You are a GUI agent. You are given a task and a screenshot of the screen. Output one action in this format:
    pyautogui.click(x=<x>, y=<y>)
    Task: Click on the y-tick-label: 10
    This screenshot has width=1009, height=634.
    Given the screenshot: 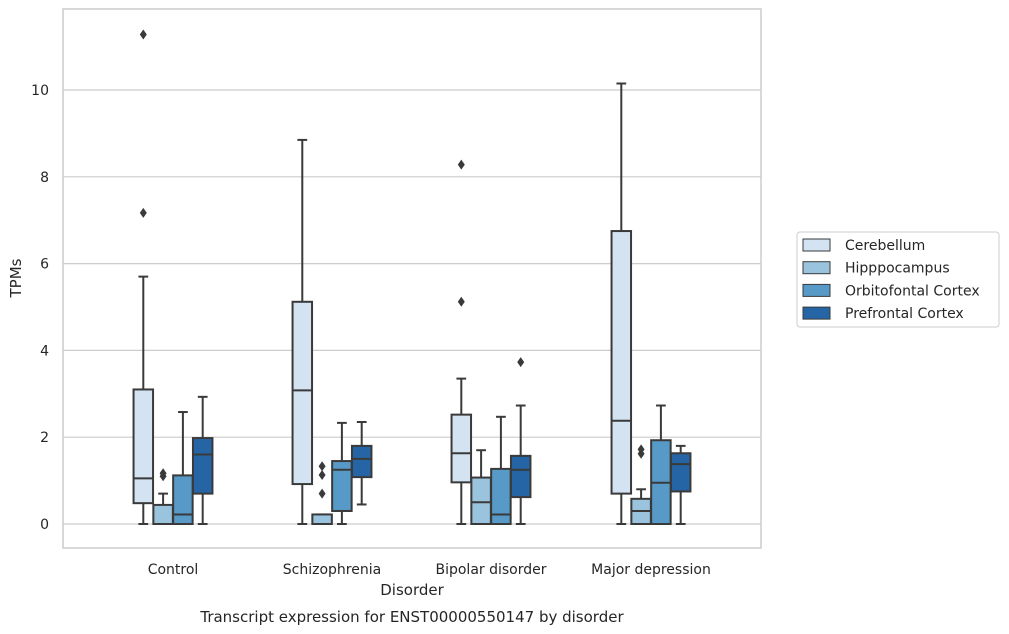 What is the action you would take?
    pyautogui.click(x=40, y=91)
    